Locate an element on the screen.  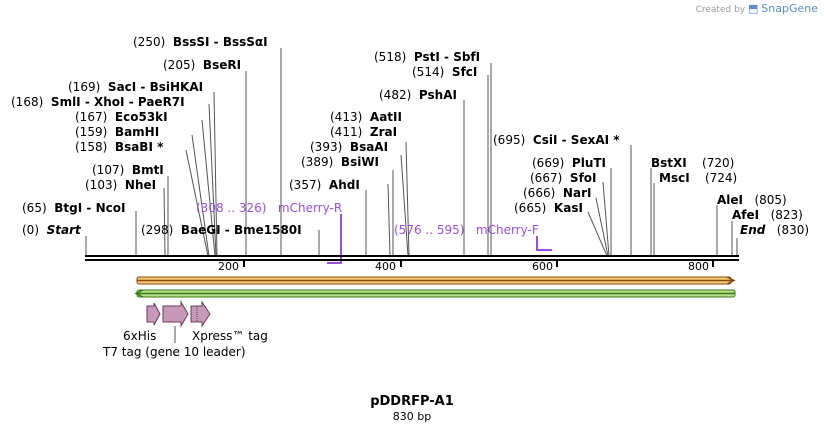
site-label-bmti: (107) BmtI is located at coordinates (128, 170).